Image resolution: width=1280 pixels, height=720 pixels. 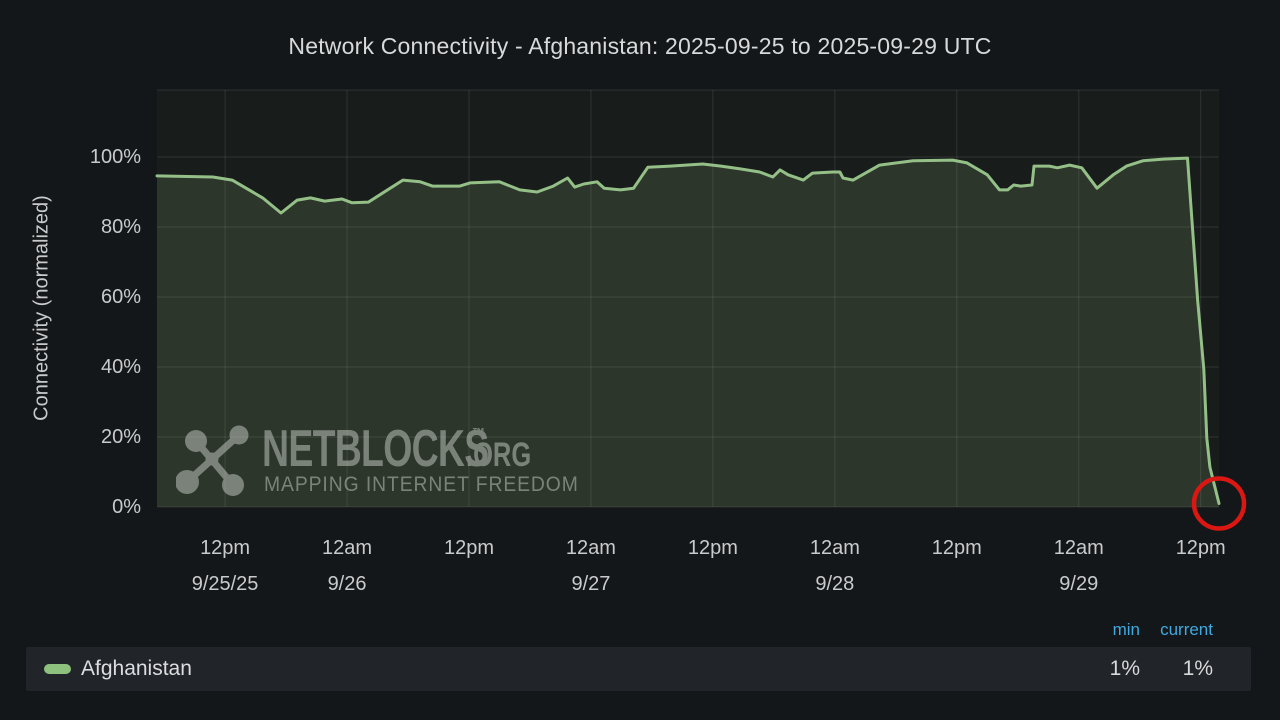 I want to click on outage-annotation-circle, so click(x=1219, y=503).